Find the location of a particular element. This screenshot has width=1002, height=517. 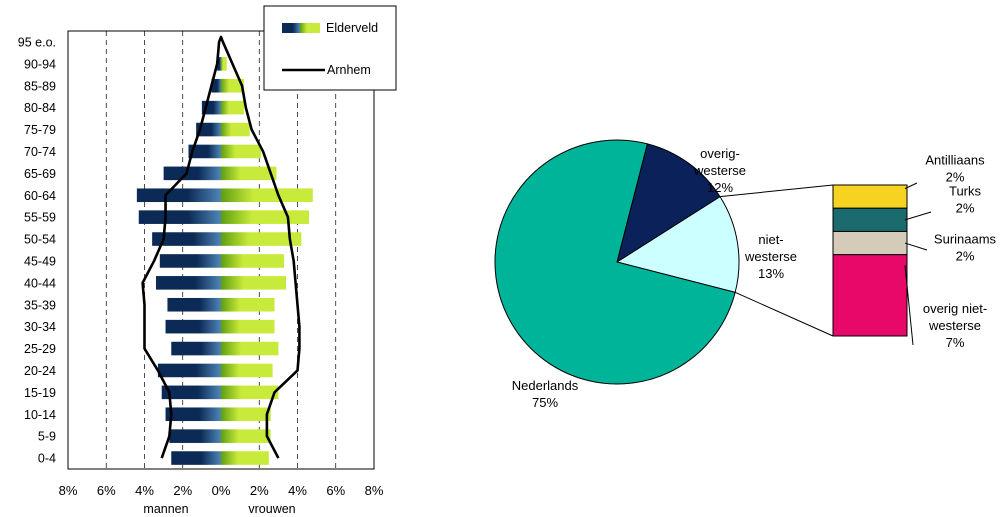

x-label-mannen: mannen is located at coordinates (165, 509).